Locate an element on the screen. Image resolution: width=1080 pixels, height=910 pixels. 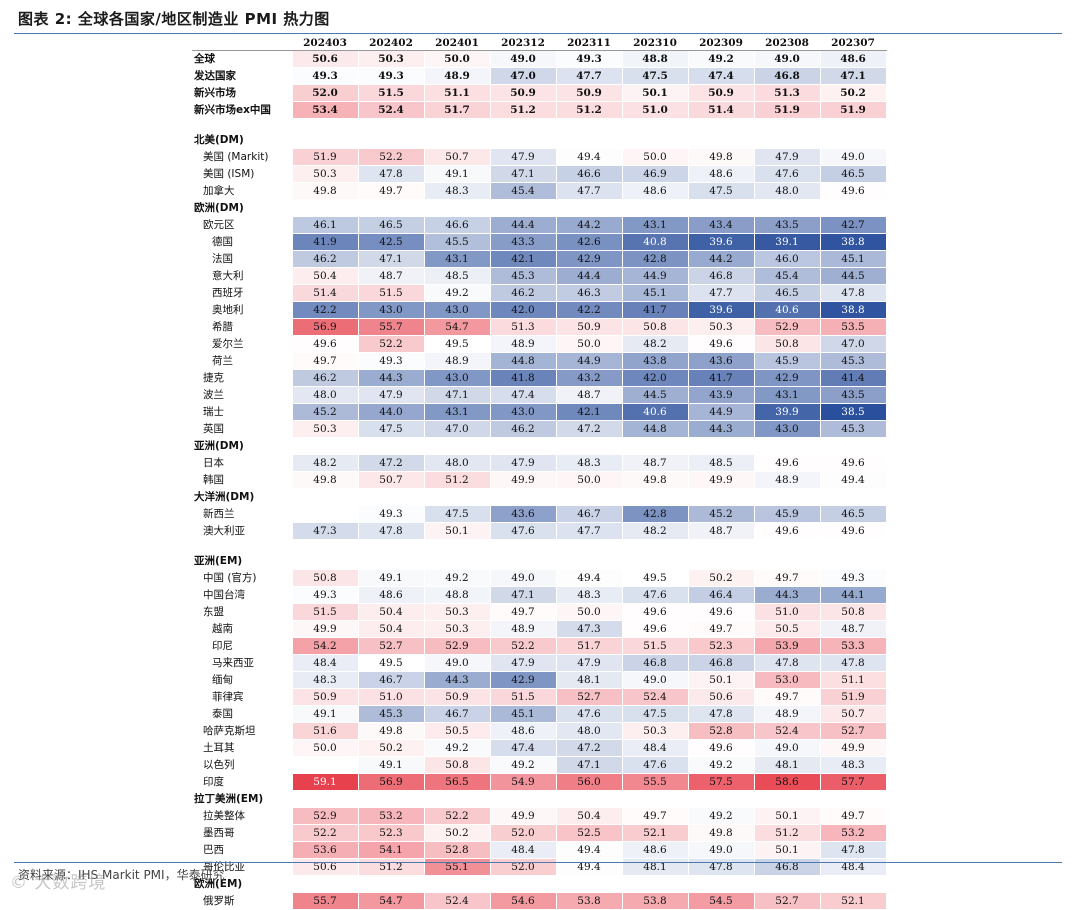
heatmap-cell: 42.2 is located at coordinates (325, 310).